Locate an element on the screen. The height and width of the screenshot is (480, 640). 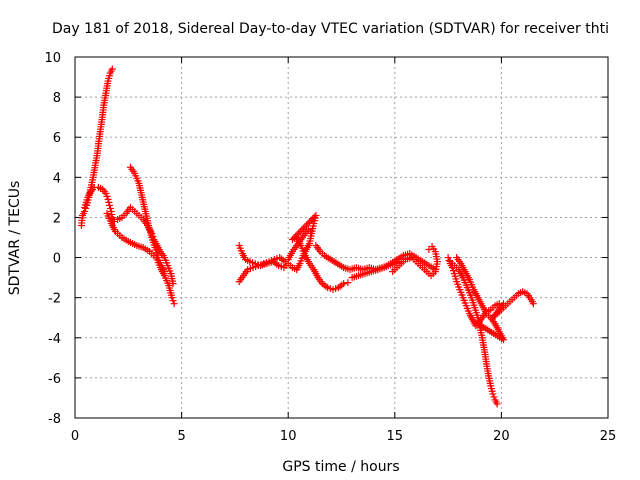
x-axis-title: GPS time / hours is located at coordinates (340, 467).